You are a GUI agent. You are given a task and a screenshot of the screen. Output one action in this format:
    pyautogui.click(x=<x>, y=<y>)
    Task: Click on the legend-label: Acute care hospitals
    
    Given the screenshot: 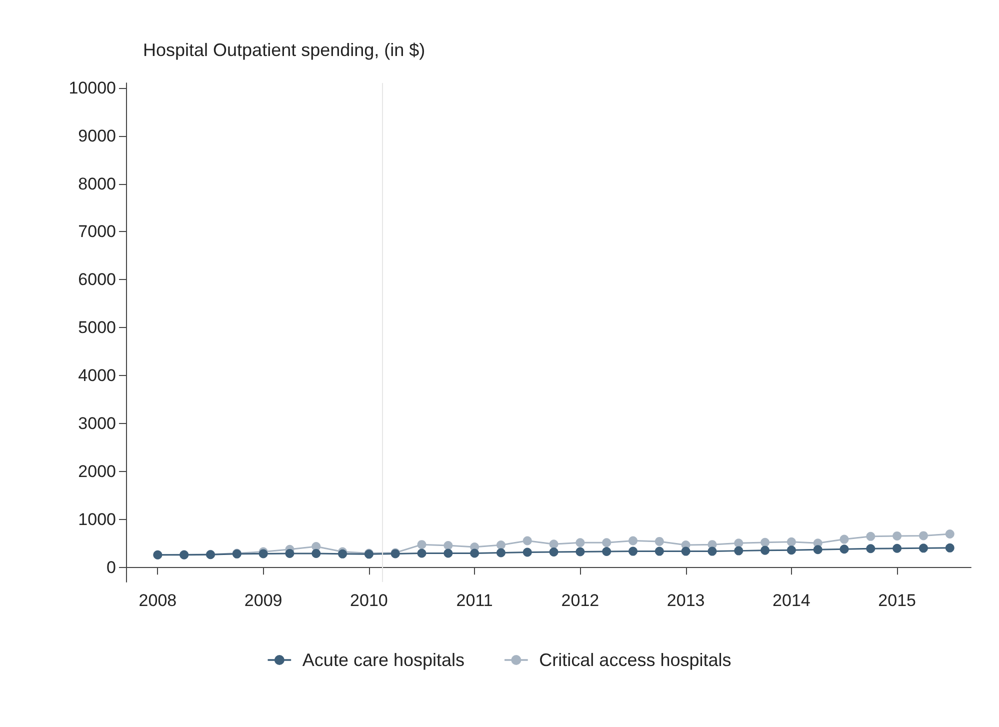 What is the action you would take?
    pyautogui.click(x=383, y=660)
    